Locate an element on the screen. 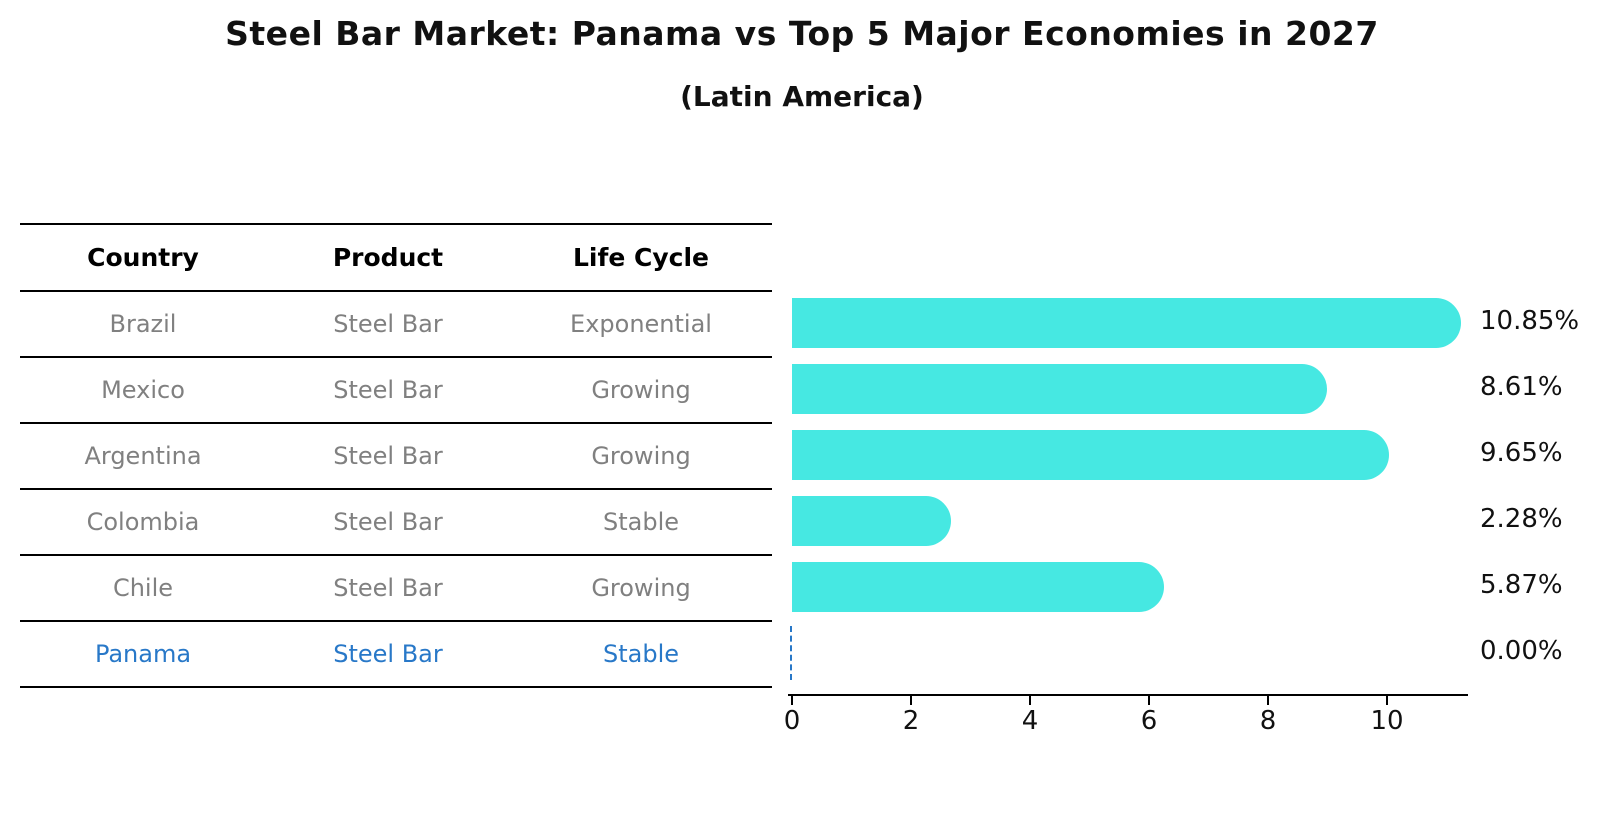 Image resolution: width=1604 pixels, height=823 pixels. country-cell: Chile is located at coordinates (143, 588).